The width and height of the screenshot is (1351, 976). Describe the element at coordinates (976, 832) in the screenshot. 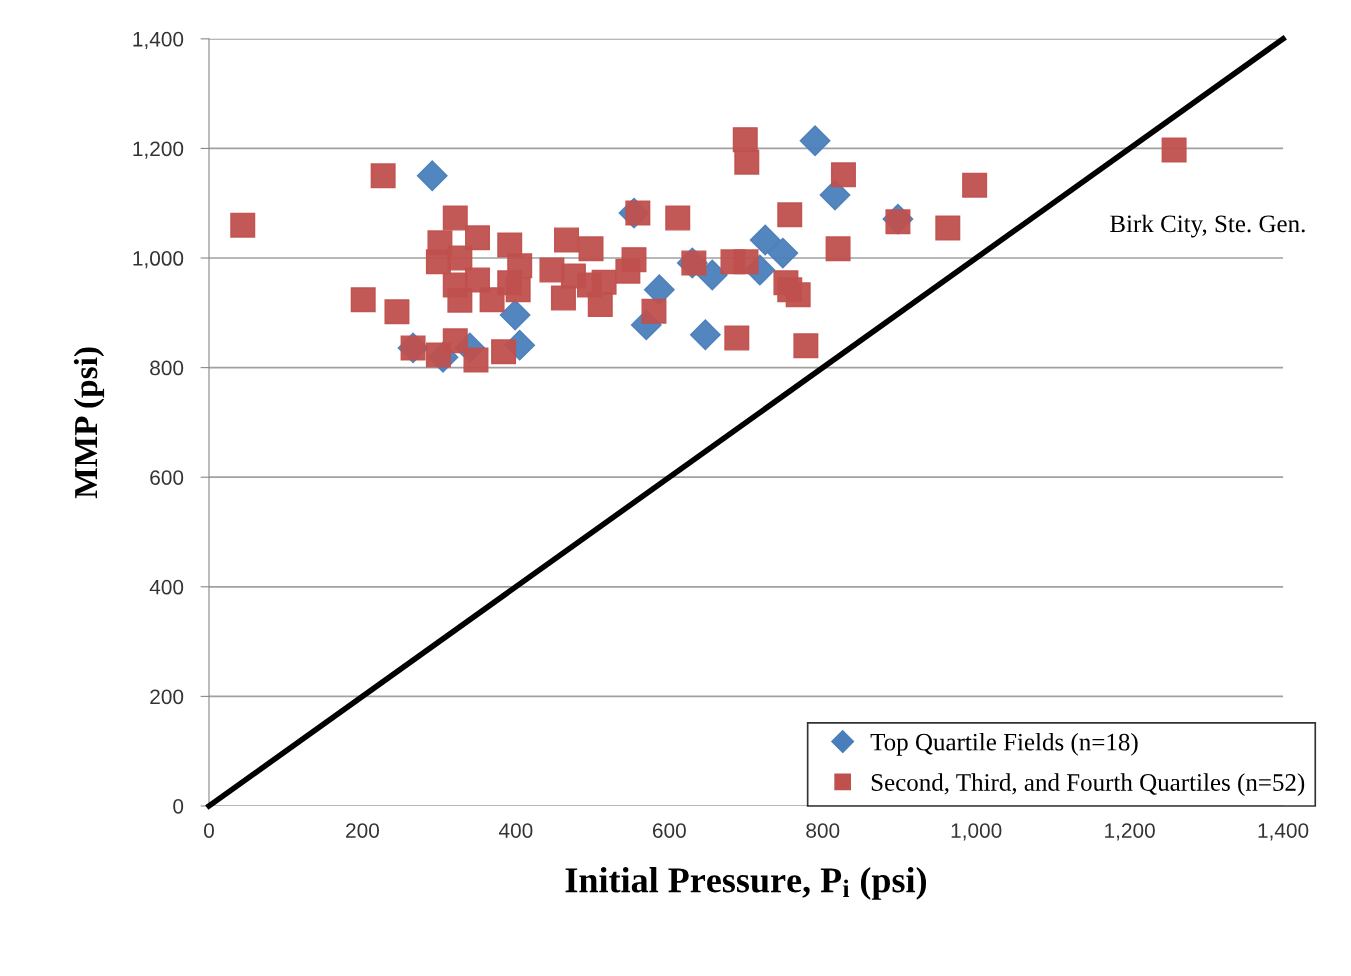

I see `x-tick-label: 1,000` at that location.